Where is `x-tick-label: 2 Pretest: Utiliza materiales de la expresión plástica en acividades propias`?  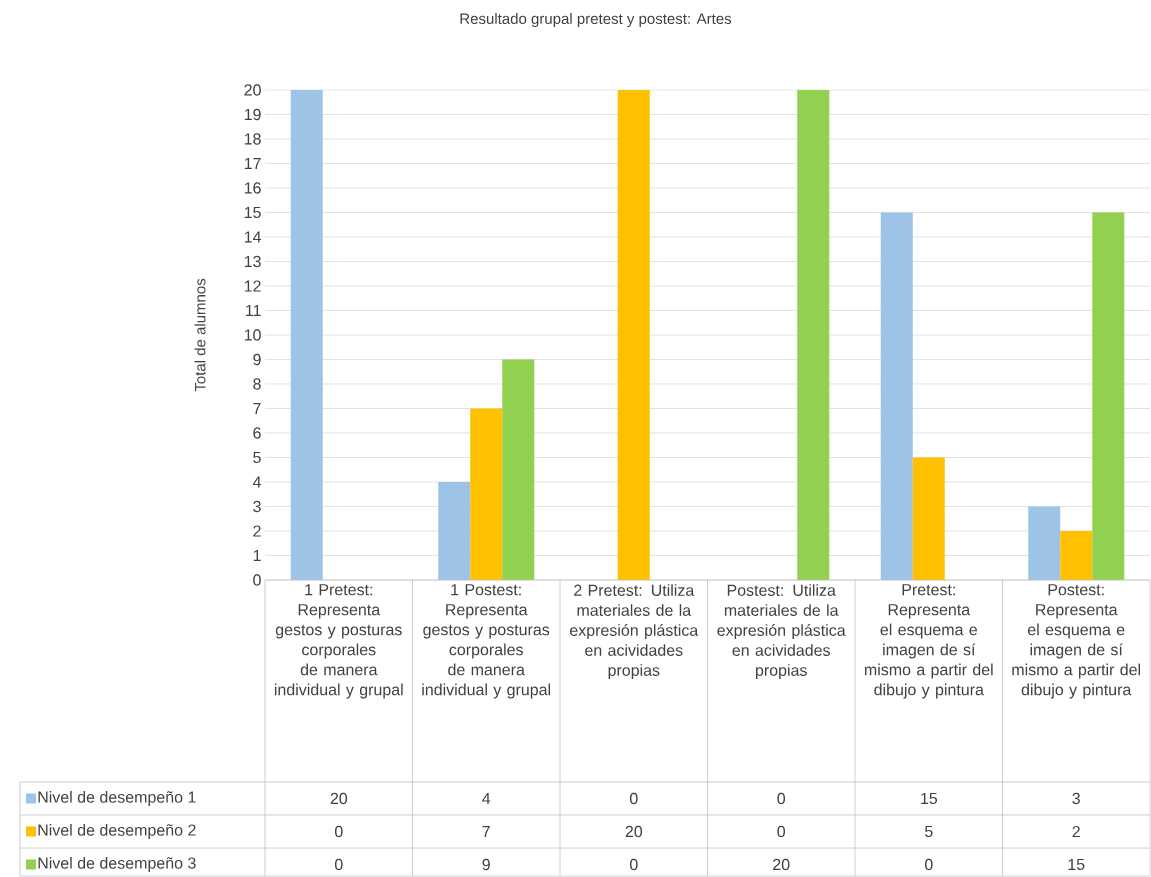 x-tick-label: 2 Pretest: Utiliza materiales de la expresión plástica en acividades propias is located at coordinates (634, 632).